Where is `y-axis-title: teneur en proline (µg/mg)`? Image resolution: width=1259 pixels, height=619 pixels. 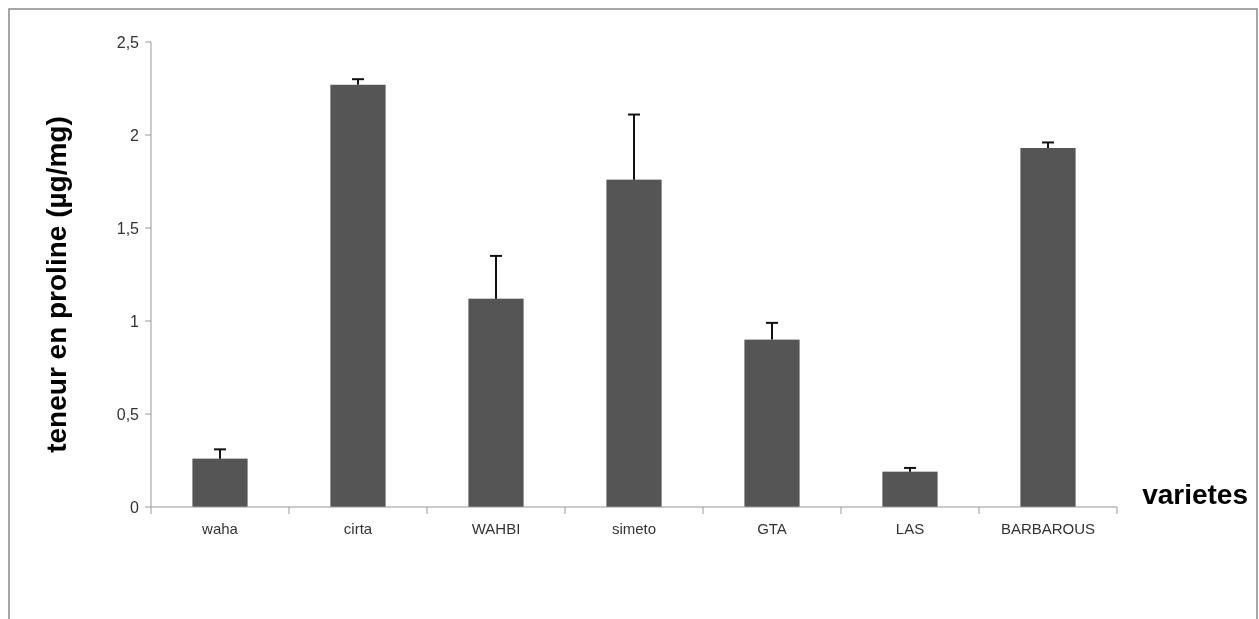 y-axis-title: teneur en proline (µg/mg) is located at coordinates (56, 284).